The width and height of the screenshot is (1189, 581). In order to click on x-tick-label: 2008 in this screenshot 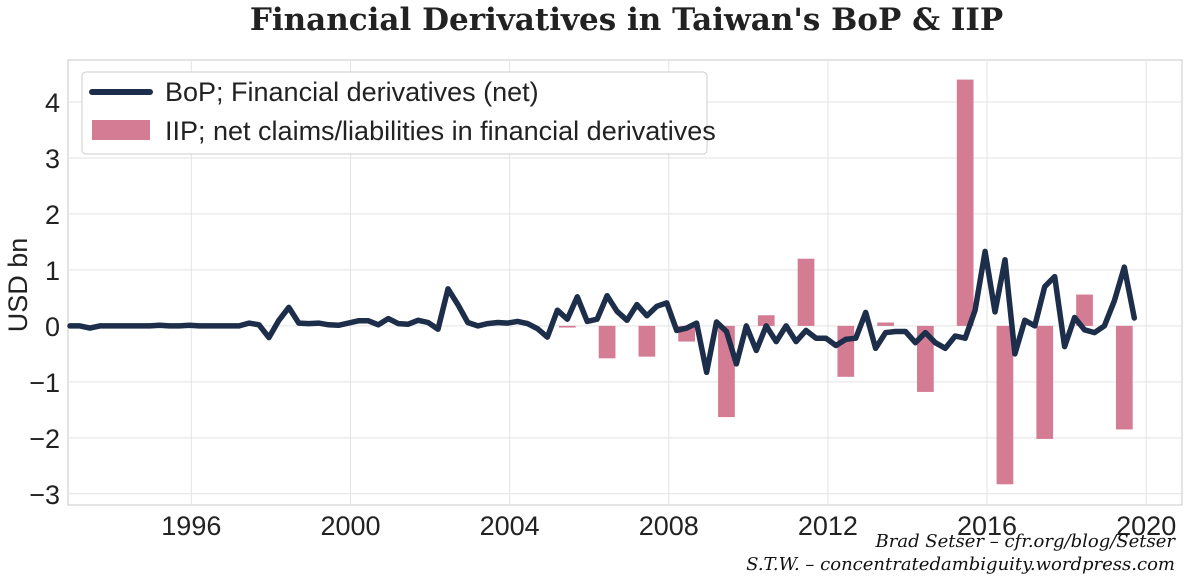, I will do `click(669, 526)`.